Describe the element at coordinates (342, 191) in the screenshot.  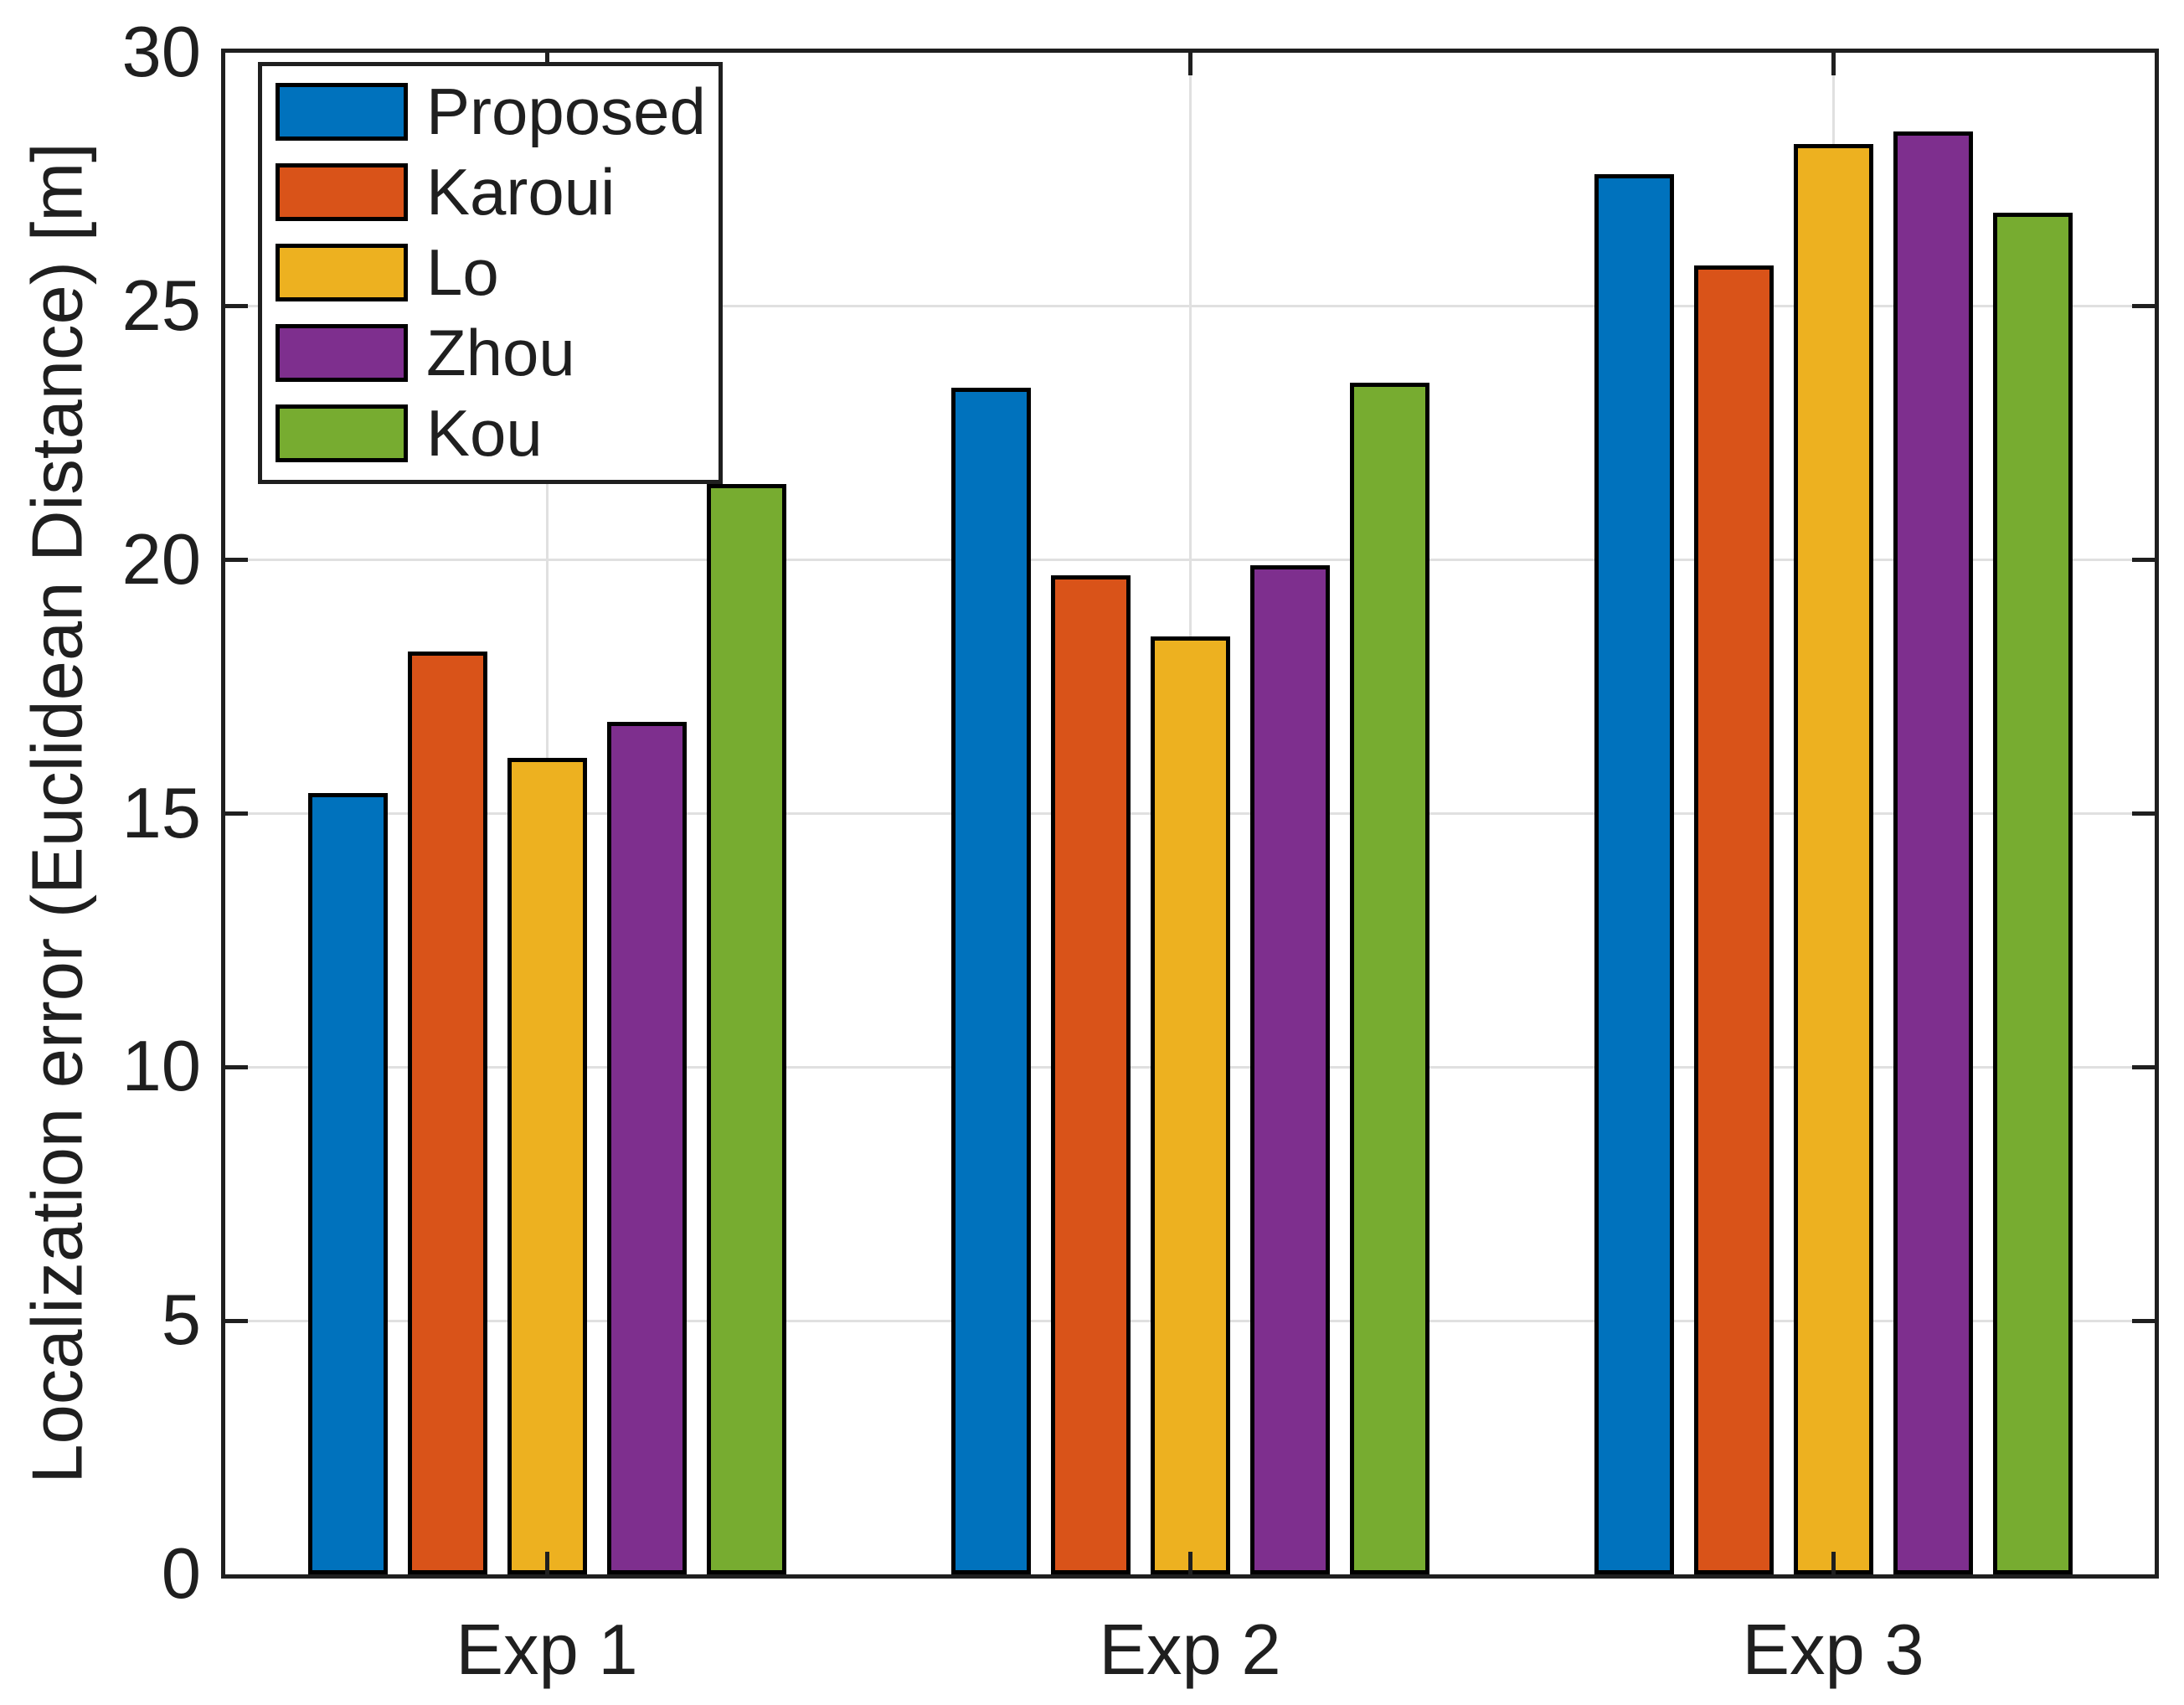
I see `legend-swatch-karoui` at that location.